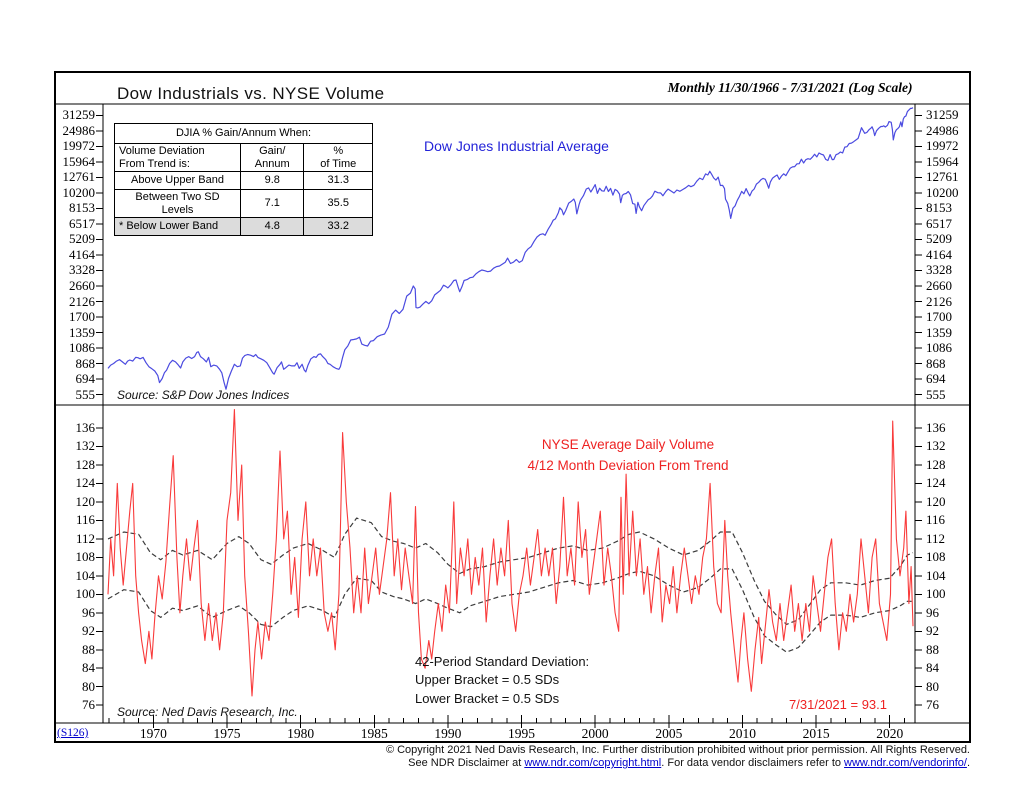 The height and width of the screenshot is (791, 1024). I want to click on vendorinfo-link: www.ndr.com/vendorinfo/, so click(905, 763).